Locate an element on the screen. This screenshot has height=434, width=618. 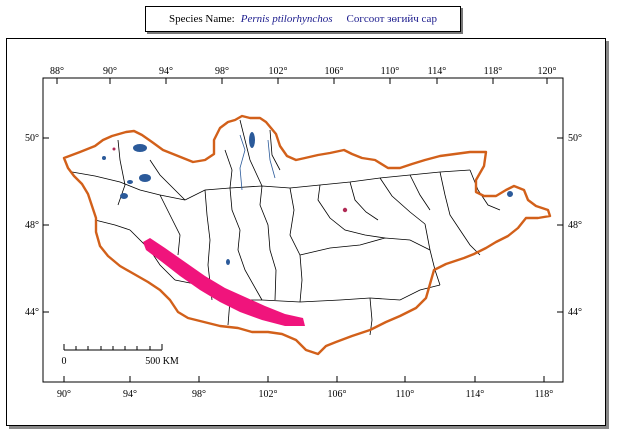
top-lon-label: 120° is located at coordinates (547, 71).